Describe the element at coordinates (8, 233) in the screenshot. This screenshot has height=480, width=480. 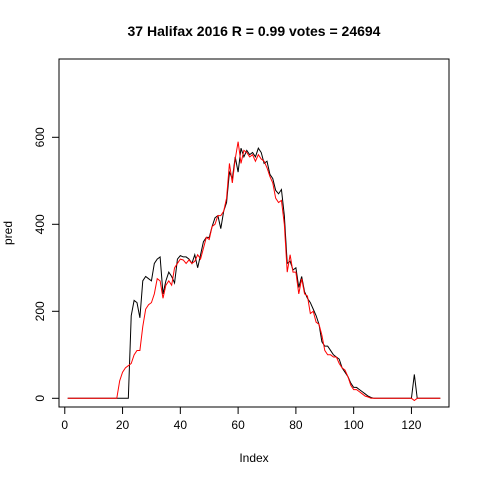
I see `y-axis-label: pred` at that location.